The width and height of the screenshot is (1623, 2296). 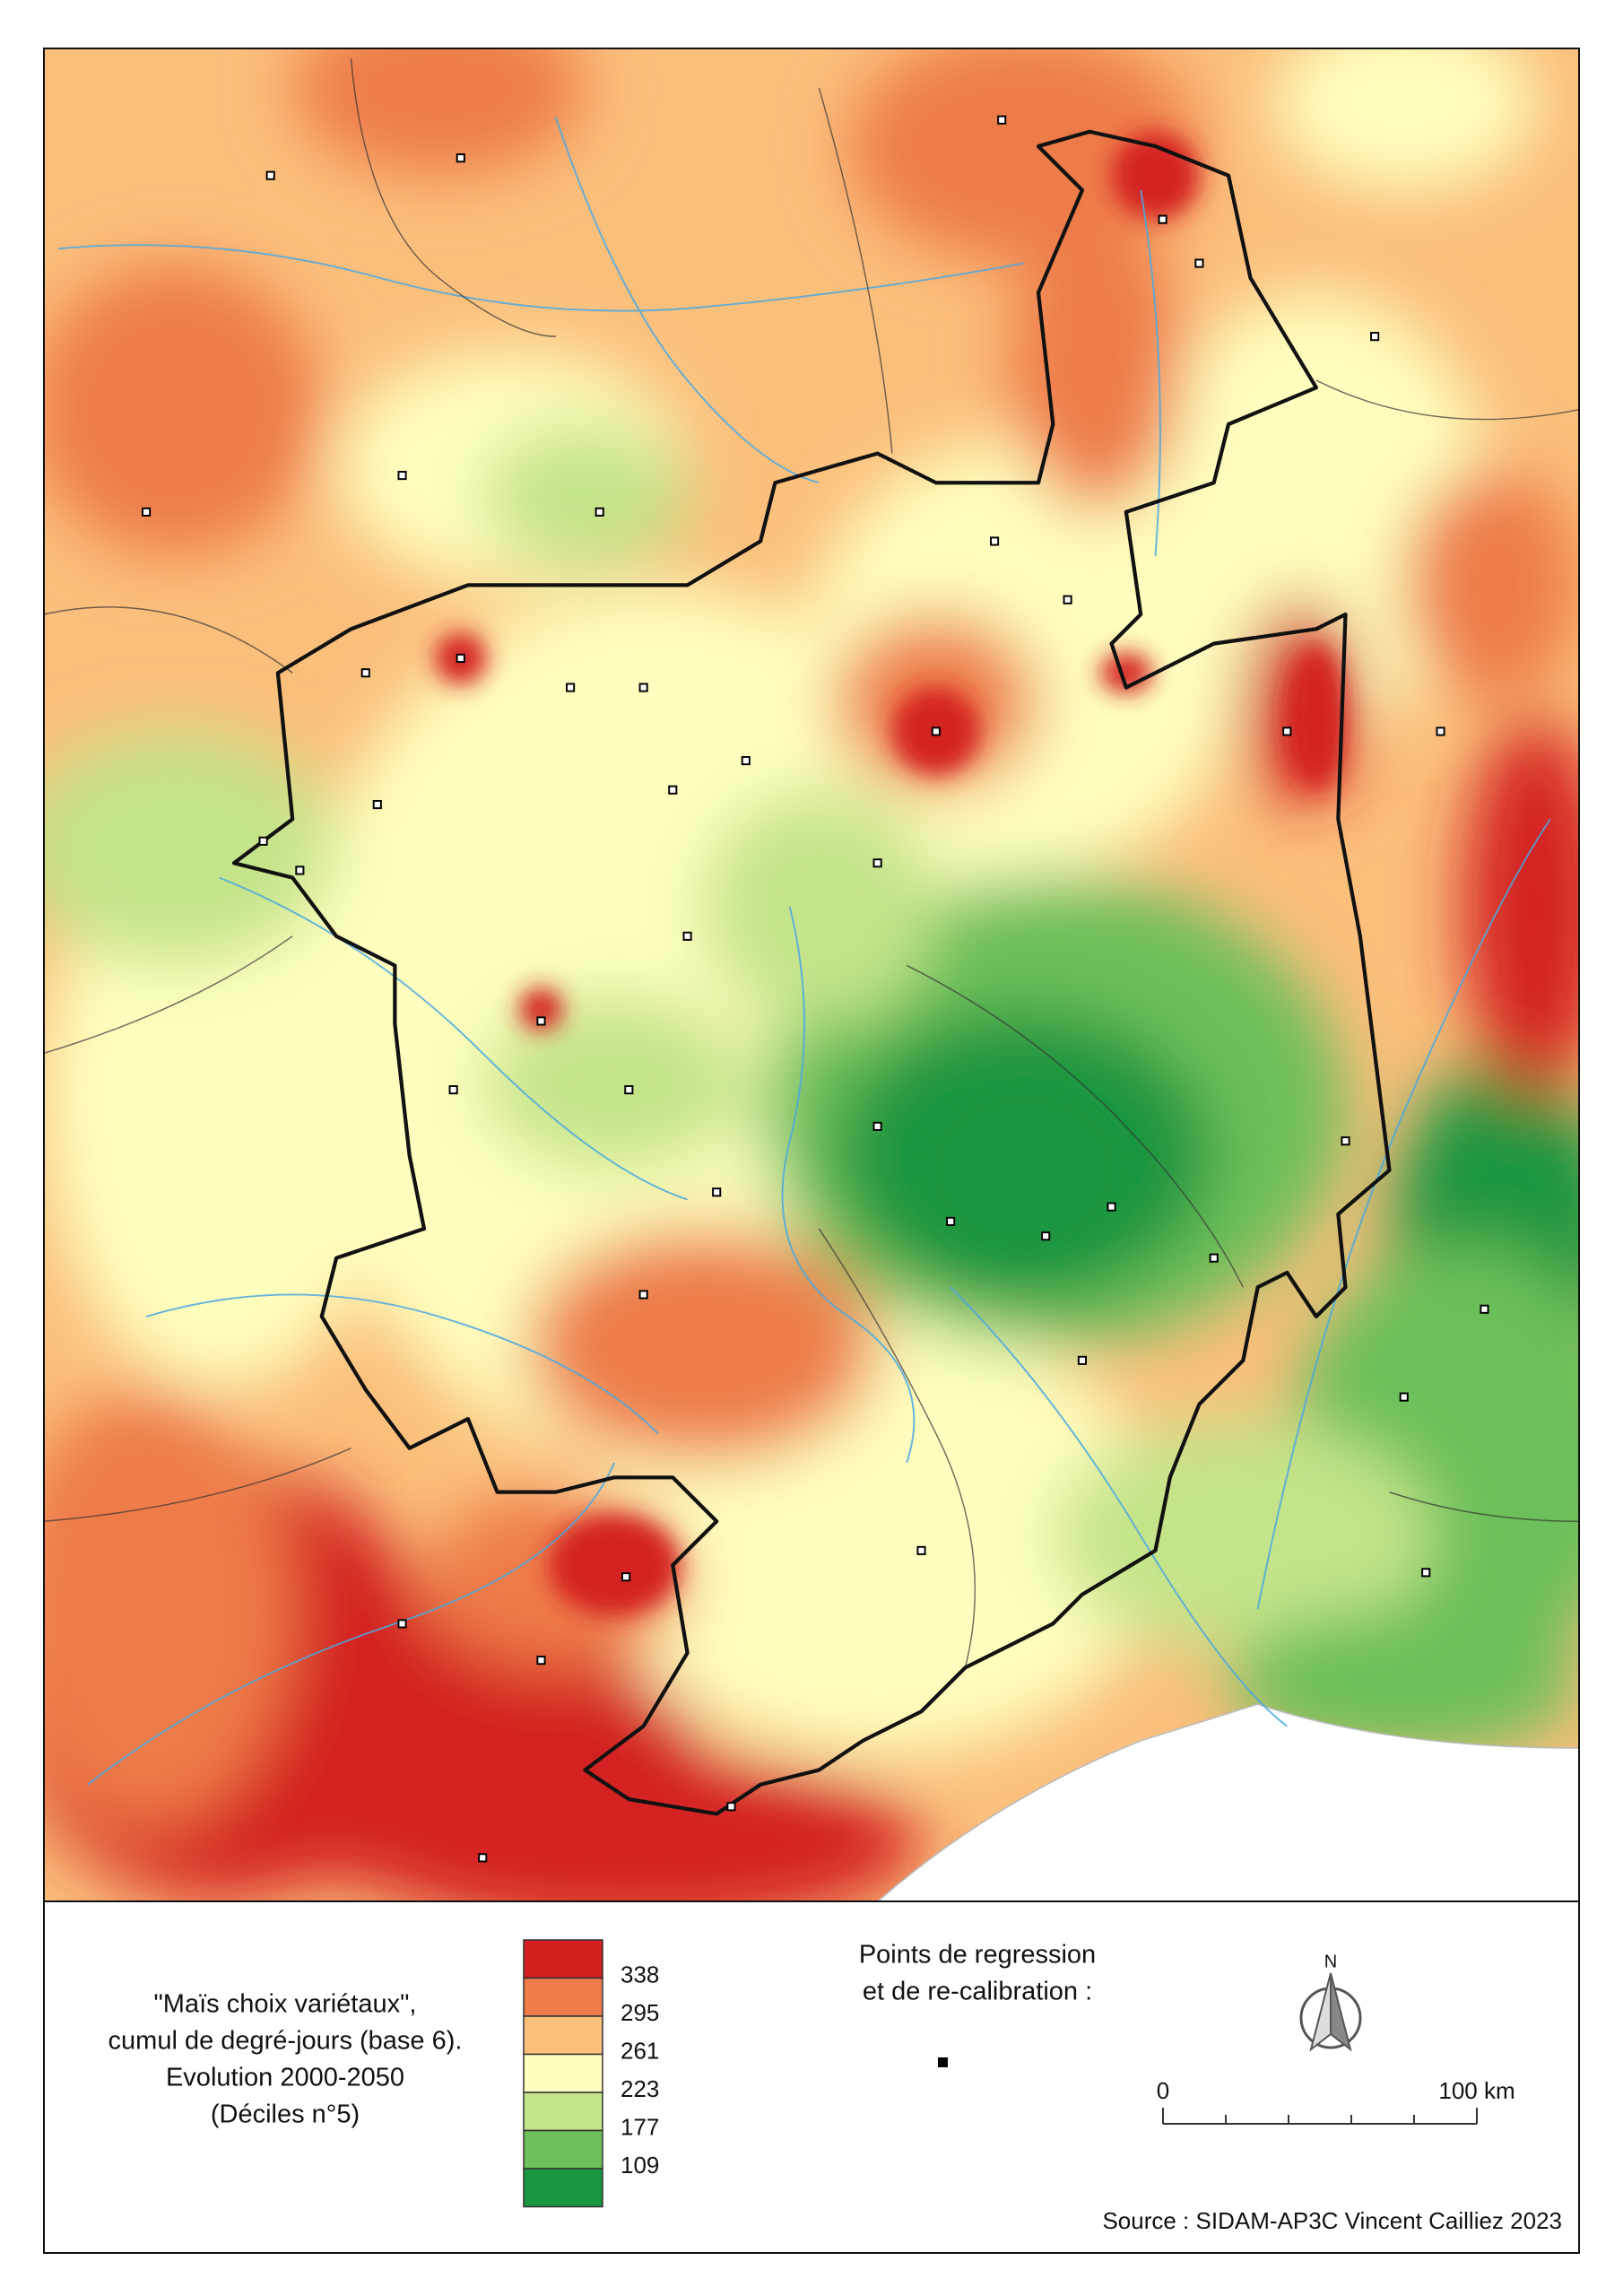 What do you see at coordinates (640, 2050) in the screenshot?
I see `legend-break-label: 261` at bounding box center [640, 2050].